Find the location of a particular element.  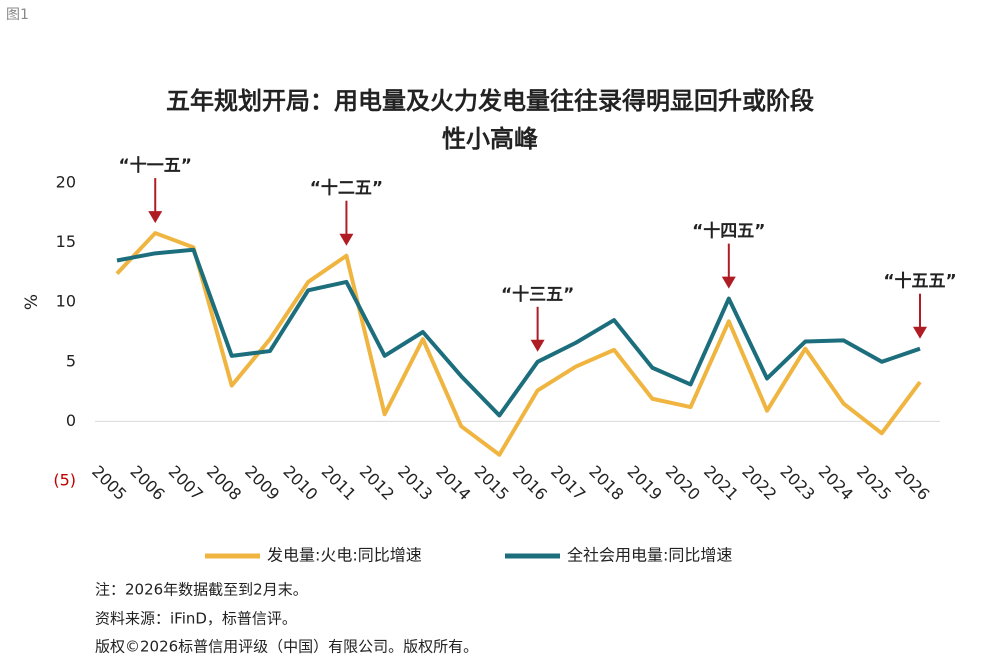

annotation: “十二五” is located at coordinates (346, 188).